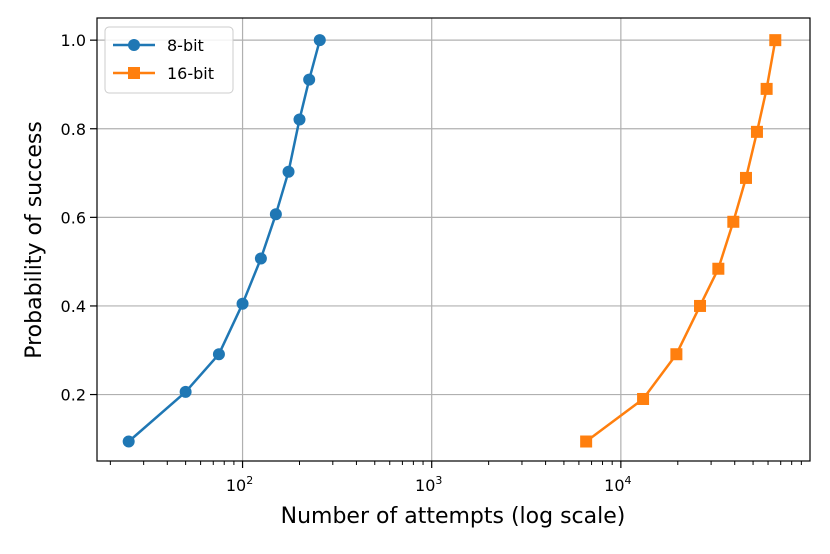 Image resolution: width=830 pixels, height=554 pixels. Describe the element at coordinates (134, 73) in the screenshot. I see `legend-marker-16bit` at that location.